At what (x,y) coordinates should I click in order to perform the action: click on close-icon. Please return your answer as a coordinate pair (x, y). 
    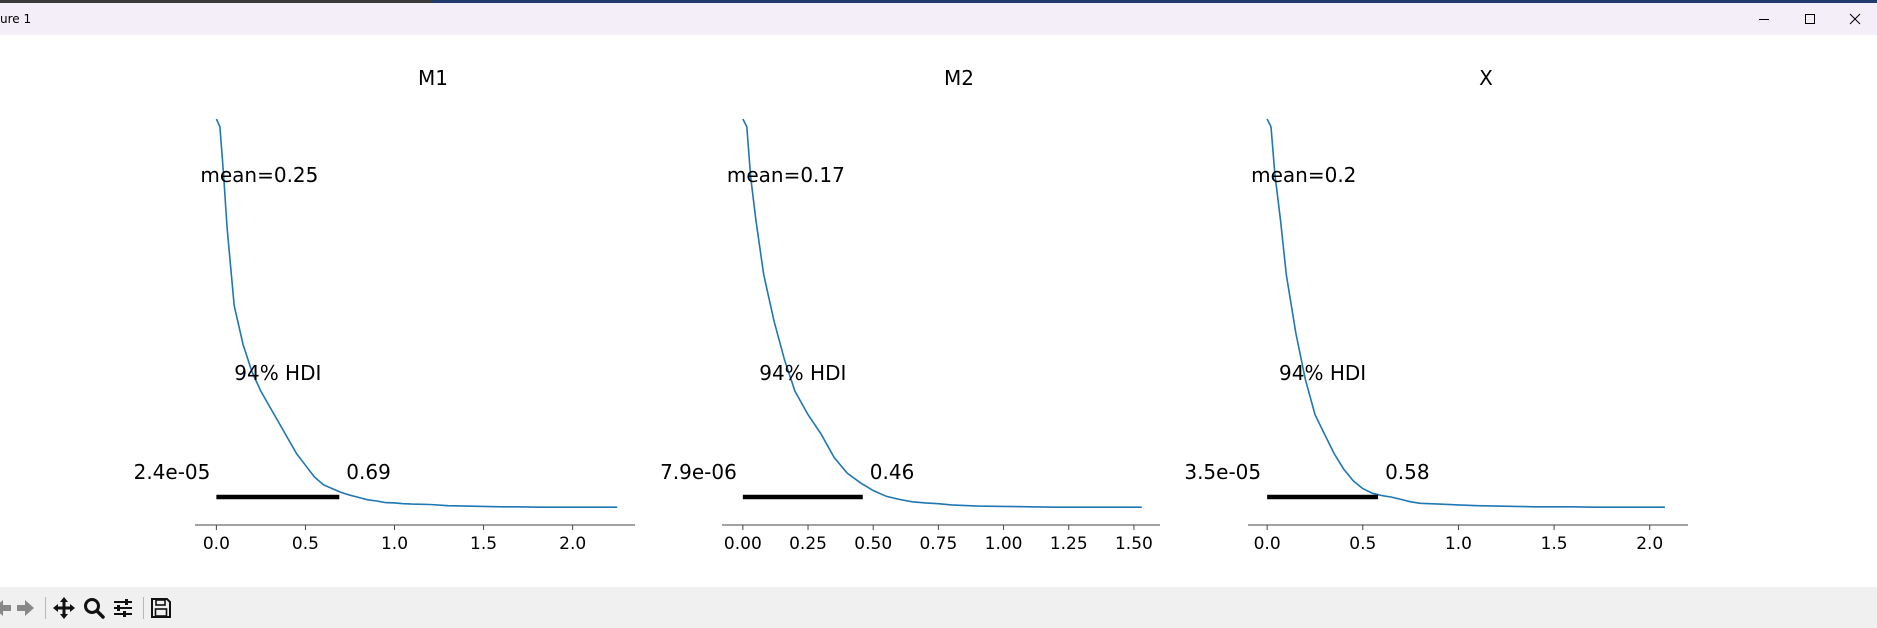
    Looking at the image, I should click on (1855, 19).